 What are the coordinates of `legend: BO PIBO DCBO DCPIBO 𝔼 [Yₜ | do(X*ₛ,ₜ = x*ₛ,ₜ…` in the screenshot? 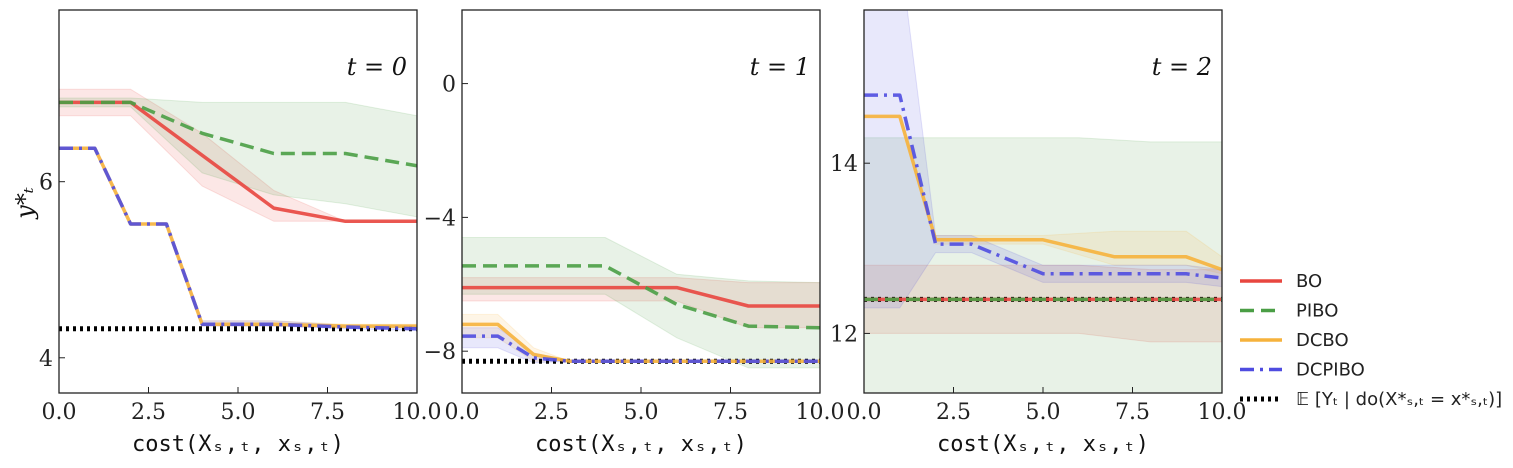 It's located at (1371, 340).